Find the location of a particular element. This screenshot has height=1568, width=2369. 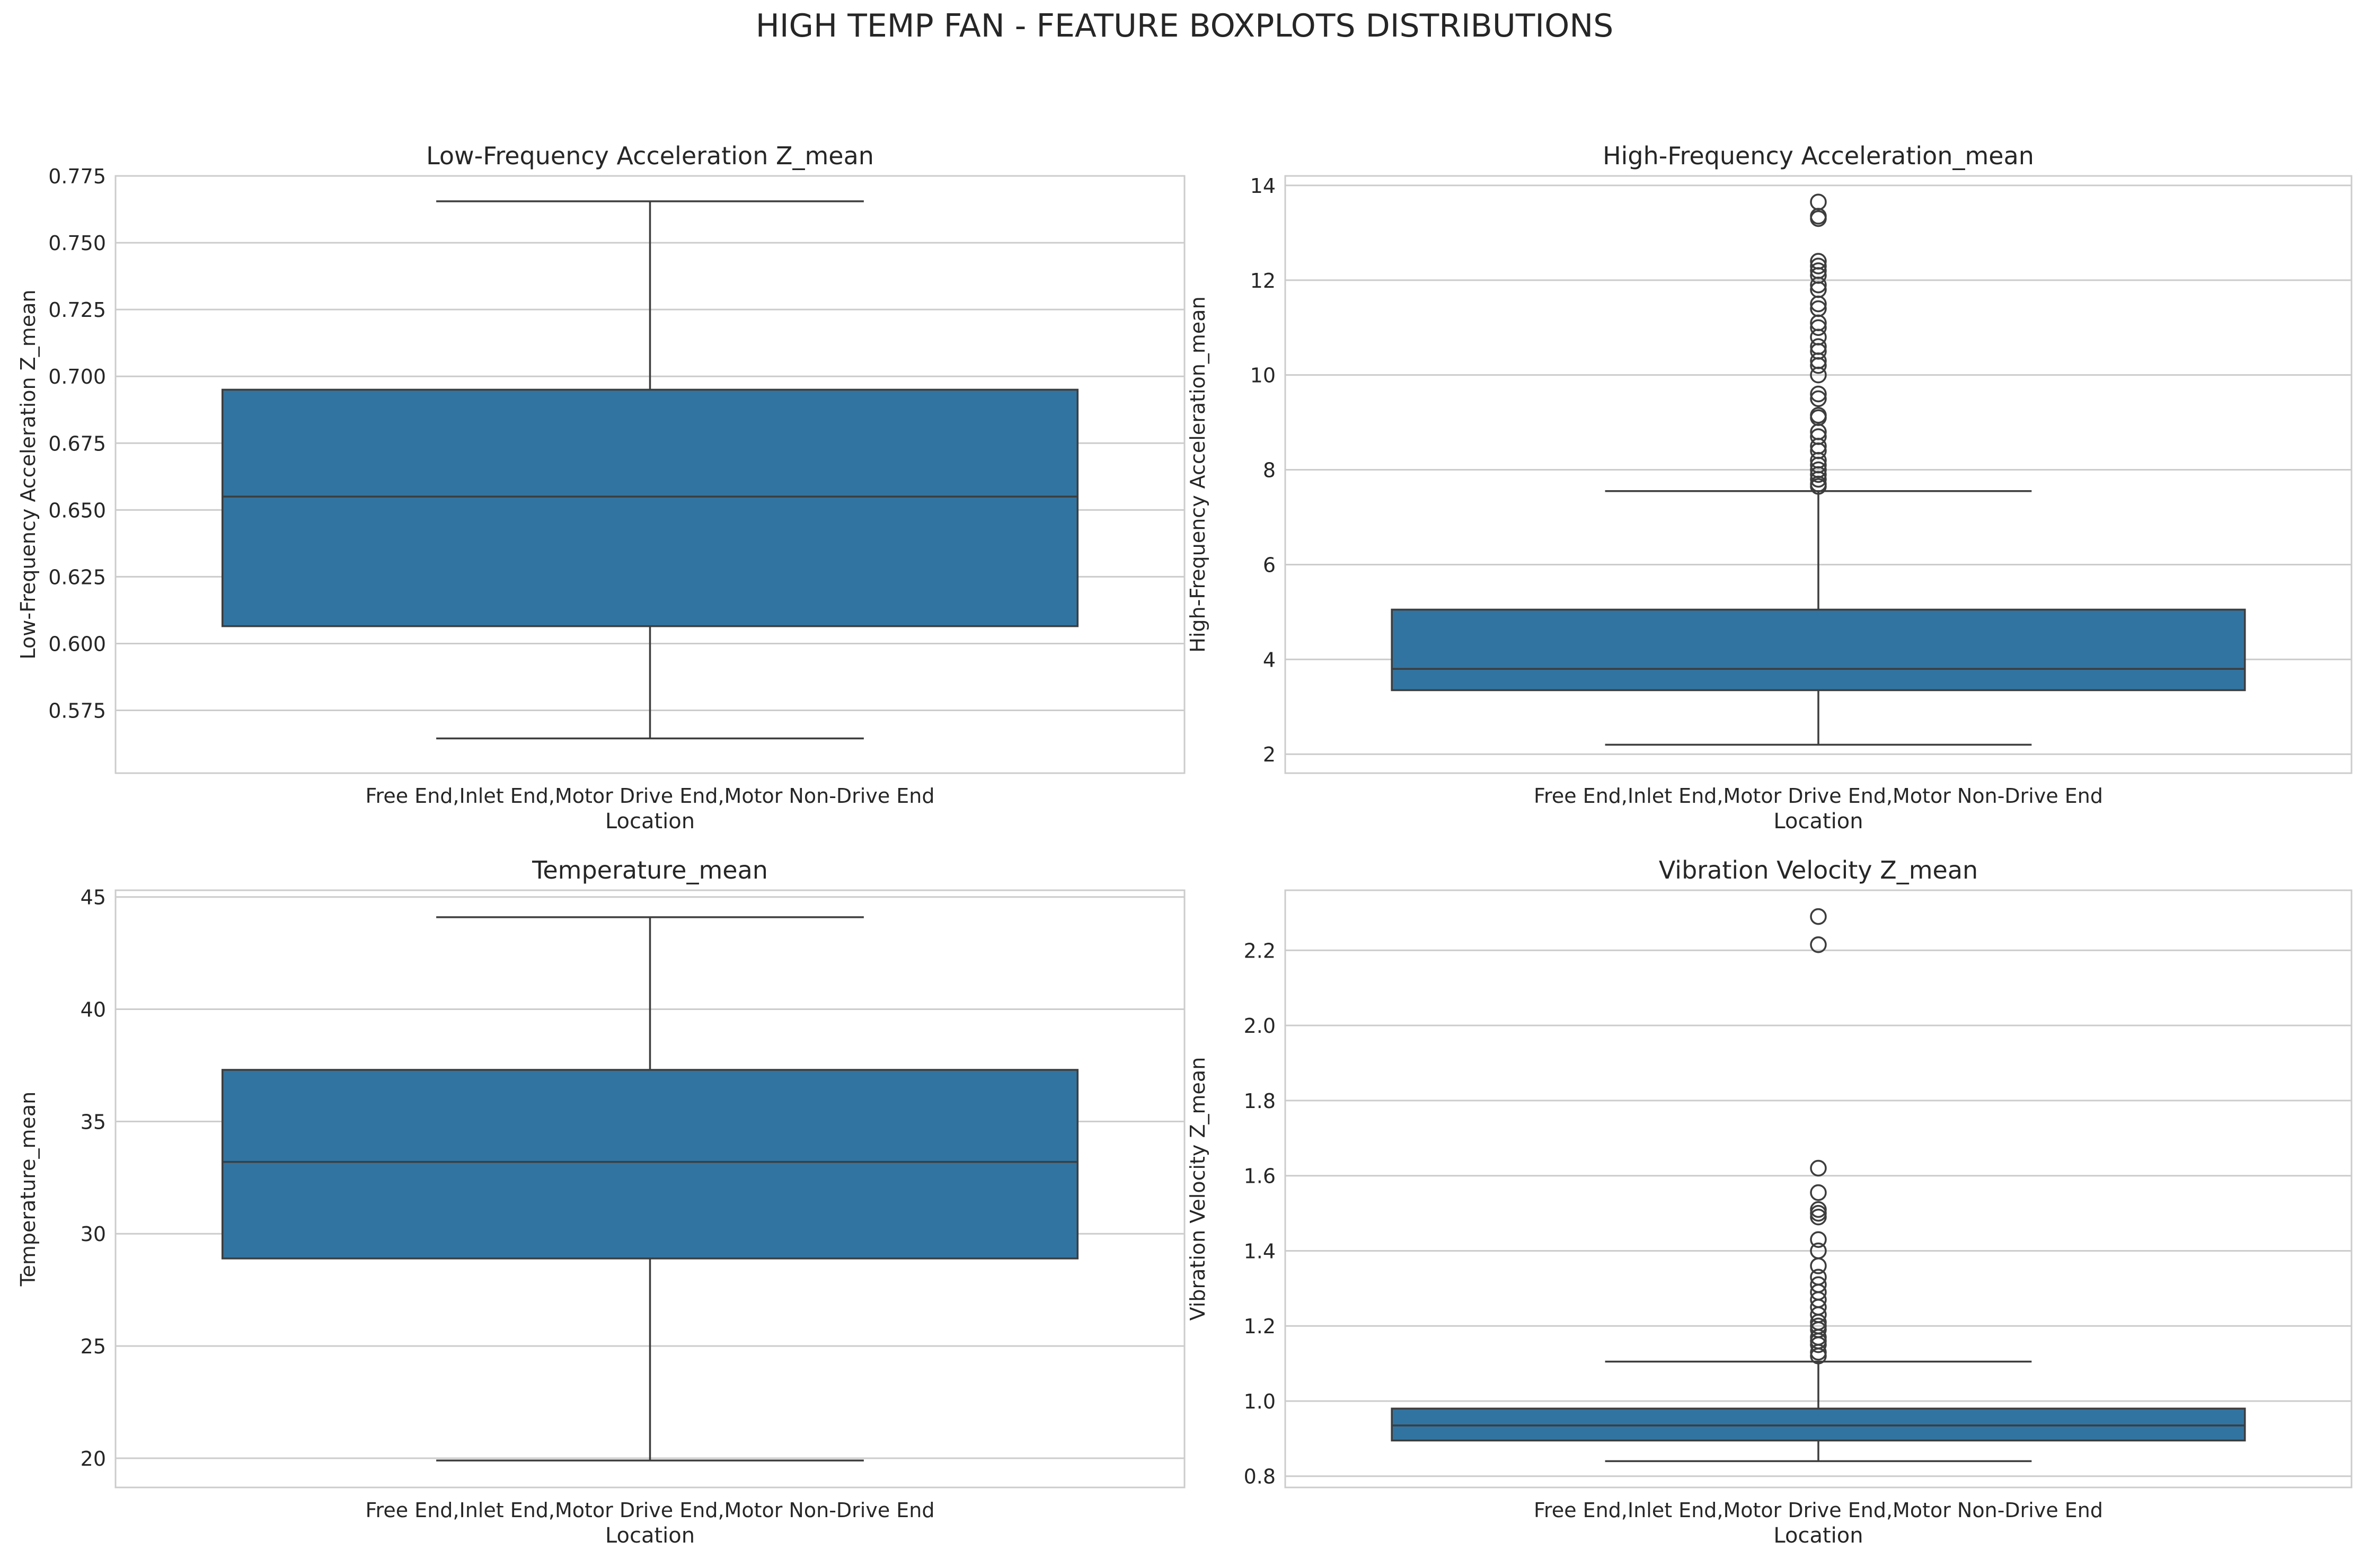

y-tick-label: 0.775 is located at coordinates (77, 176).